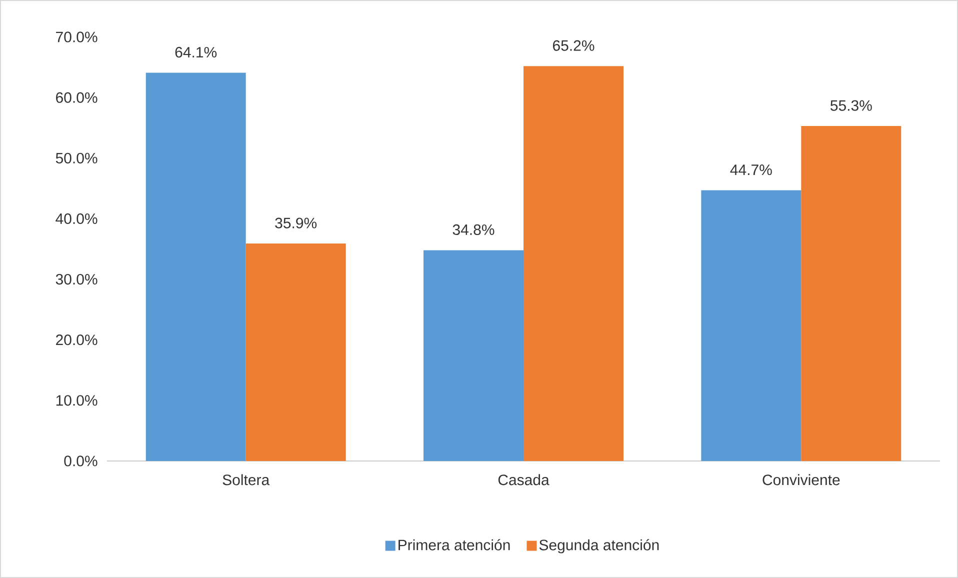 The height and width of the screenshot is (578, 958). I want to click on data-label: 64.1%, so click(196, 52).